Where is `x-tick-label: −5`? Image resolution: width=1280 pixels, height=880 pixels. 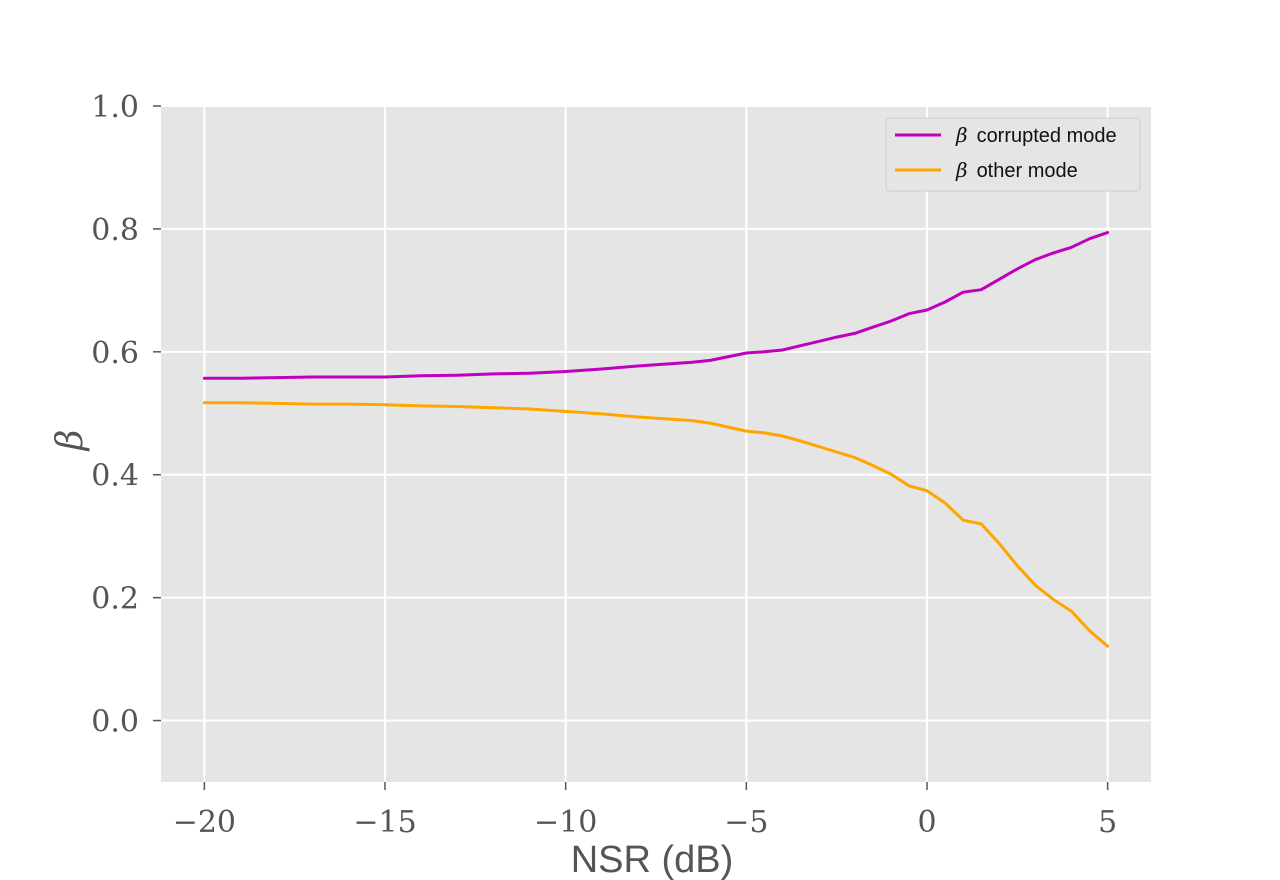
x-tick-label: −5 is located at coordinates (746, 822).